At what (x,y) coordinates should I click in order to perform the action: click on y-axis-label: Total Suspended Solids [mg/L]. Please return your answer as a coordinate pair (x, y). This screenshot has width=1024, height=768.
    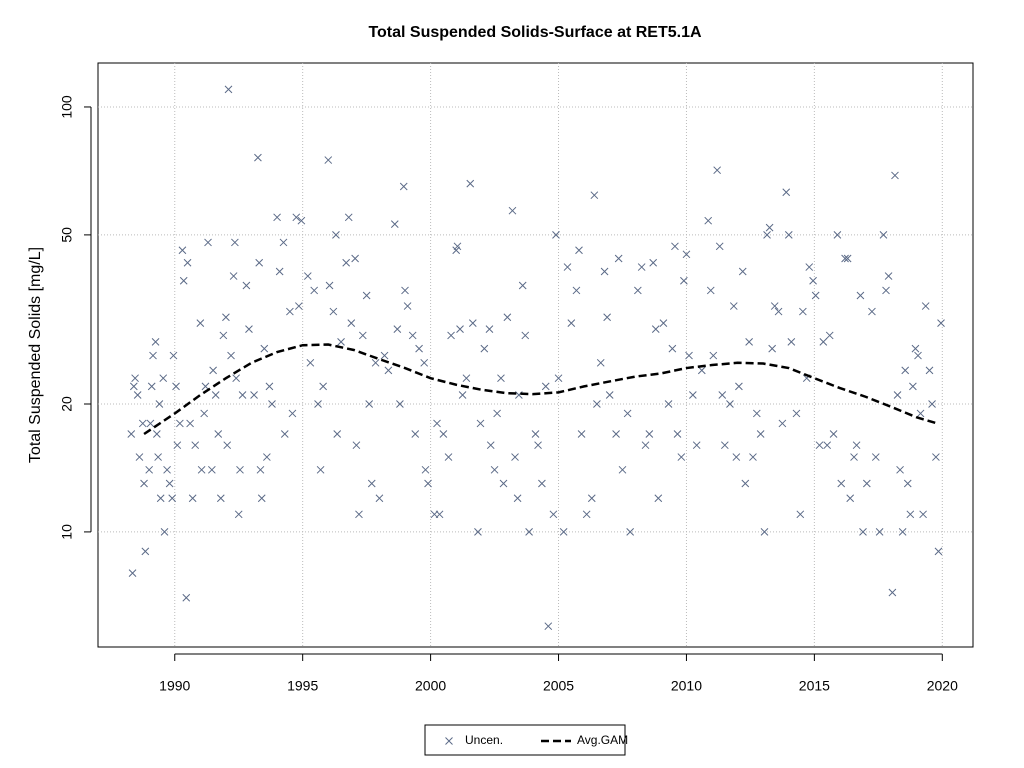
    Looking at the image, I should click on (35, 355).